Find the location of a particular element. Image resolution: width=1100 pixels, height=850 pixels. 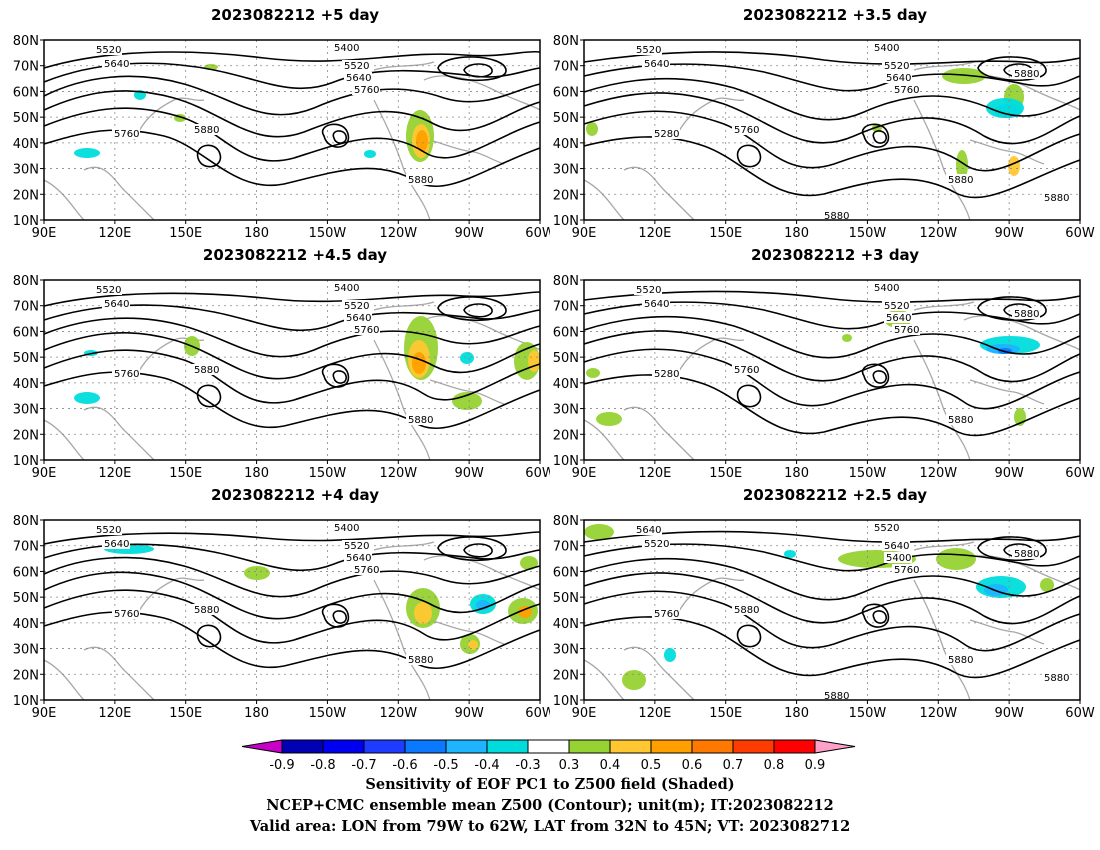

lat-tick-label: 50N is located at coordinates (566, 118).